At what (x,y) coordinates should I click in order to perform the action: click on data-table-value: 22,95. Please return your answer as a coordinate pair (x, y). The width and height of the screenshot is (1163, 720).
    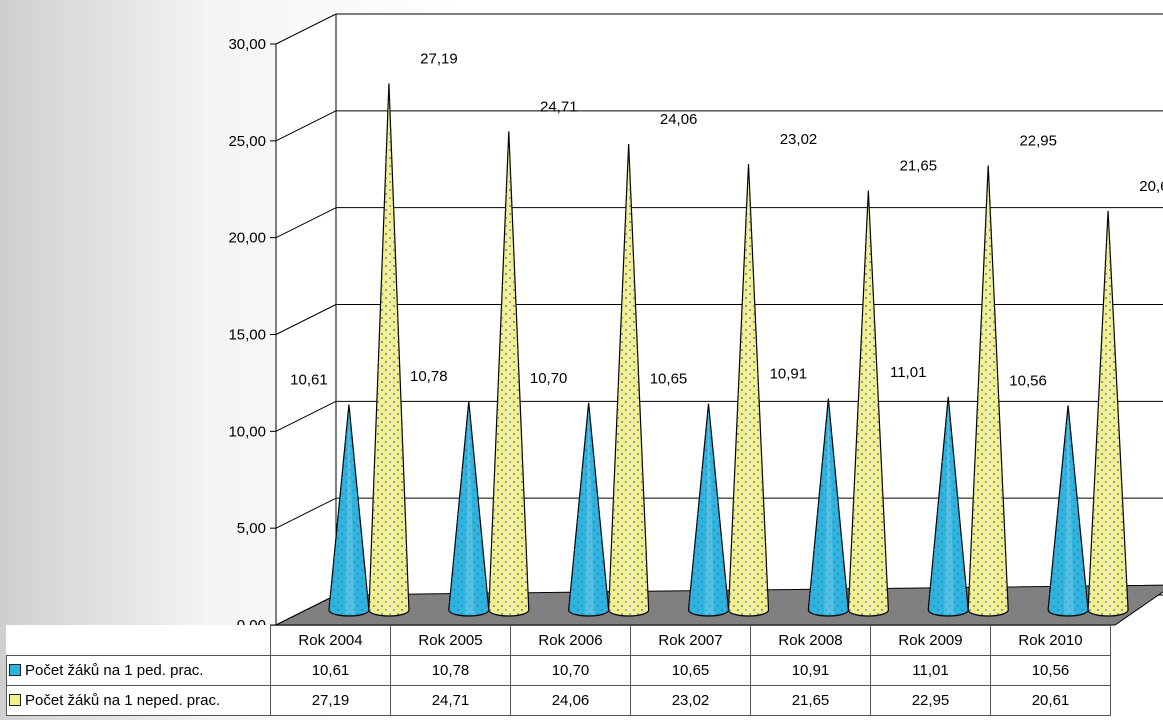
    Looking at the image, I should click on (930, 700).